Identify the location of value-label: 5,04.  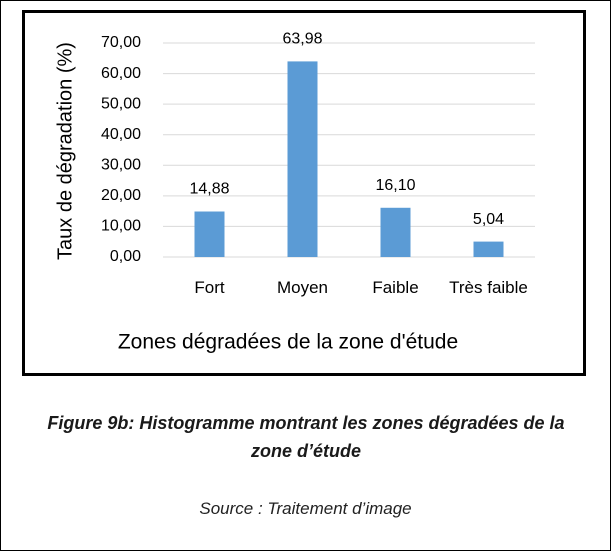
(488, 219).